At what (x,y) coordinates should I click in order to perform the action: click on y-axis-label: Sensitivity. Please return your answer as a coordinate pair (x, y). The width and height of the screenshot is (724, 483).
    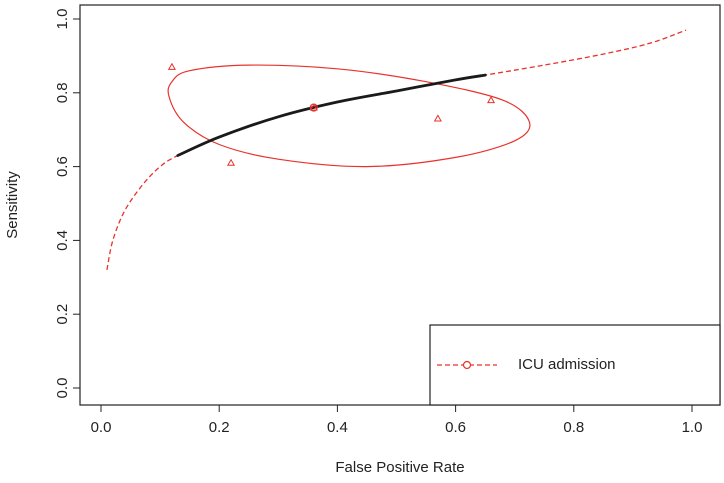
    Looking at the image, I should click on (12, 205).